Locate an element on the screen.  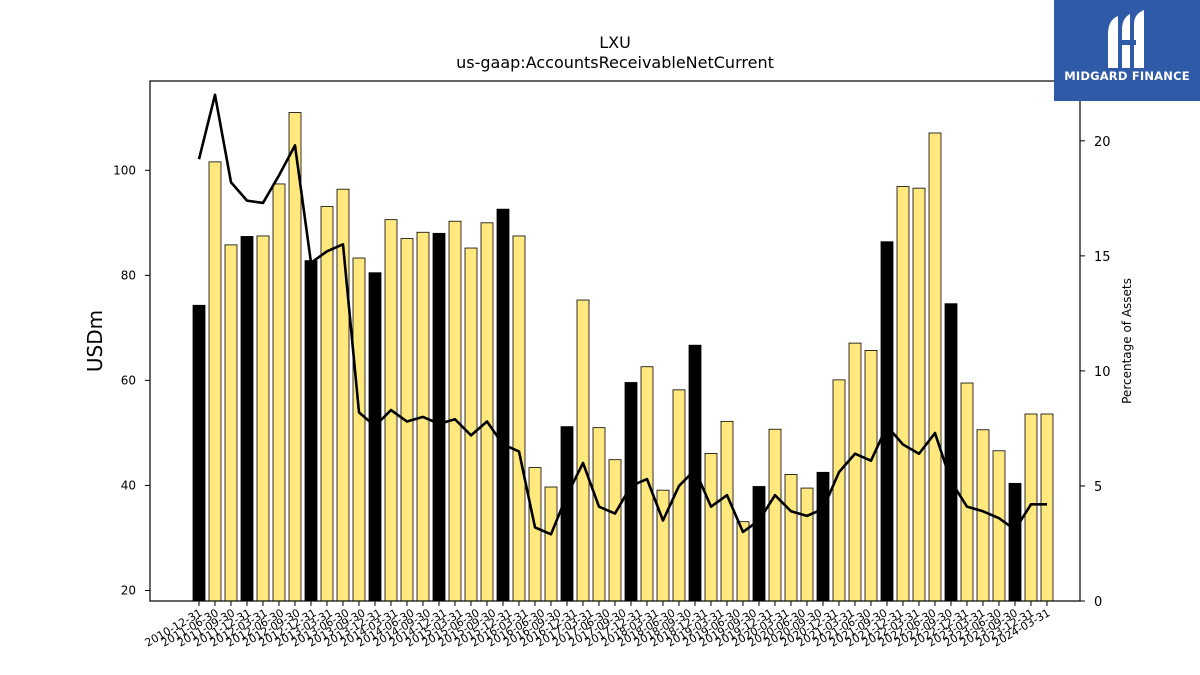
y-tick-label: 20 is located at coordinates (128, 590).